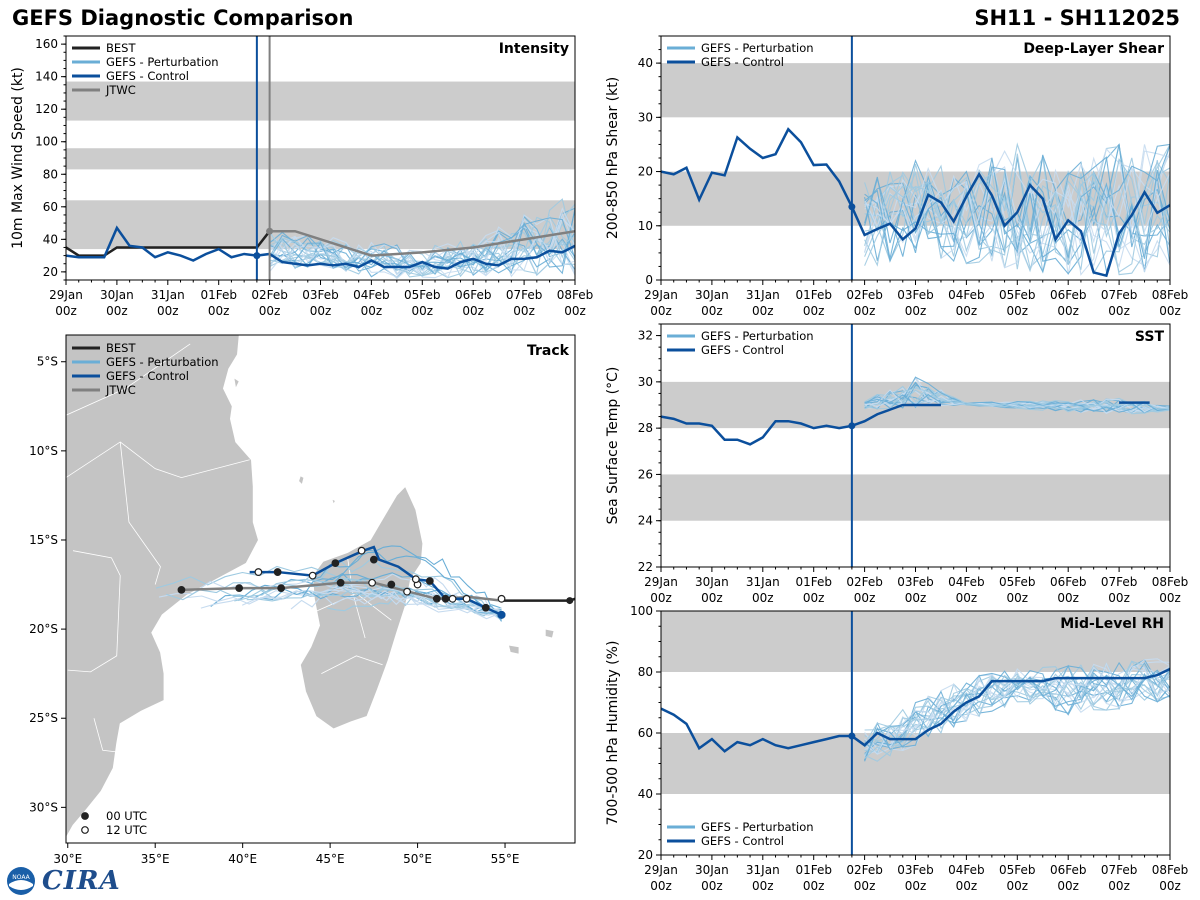 The width and height of the screenshot is (1200, 900). I want to click on ytick-label: 60, so click(645, 733).